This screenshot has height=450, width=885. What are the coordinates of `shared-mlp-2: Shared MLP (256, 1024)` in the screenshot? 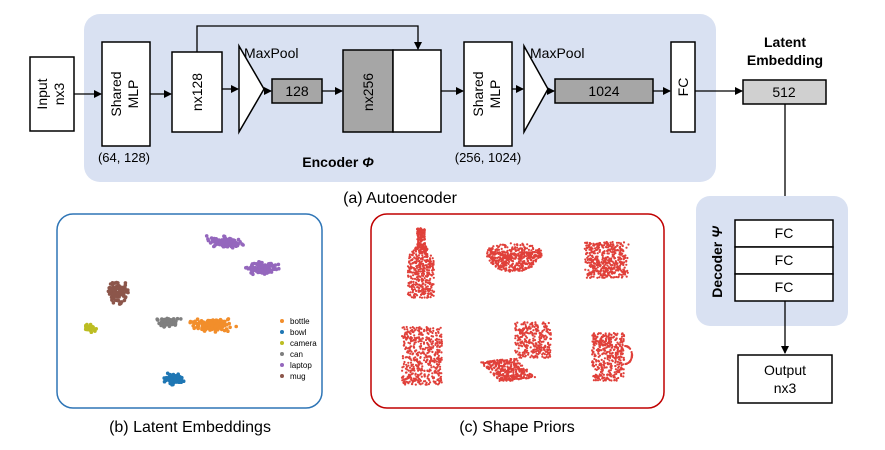 It's located at (488, 103).